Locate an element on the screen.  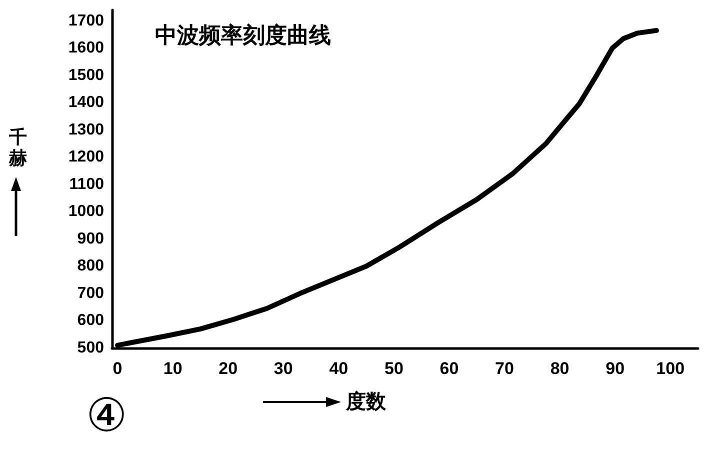
y-tick-label: 1100 is located at coordinates (86, 184).